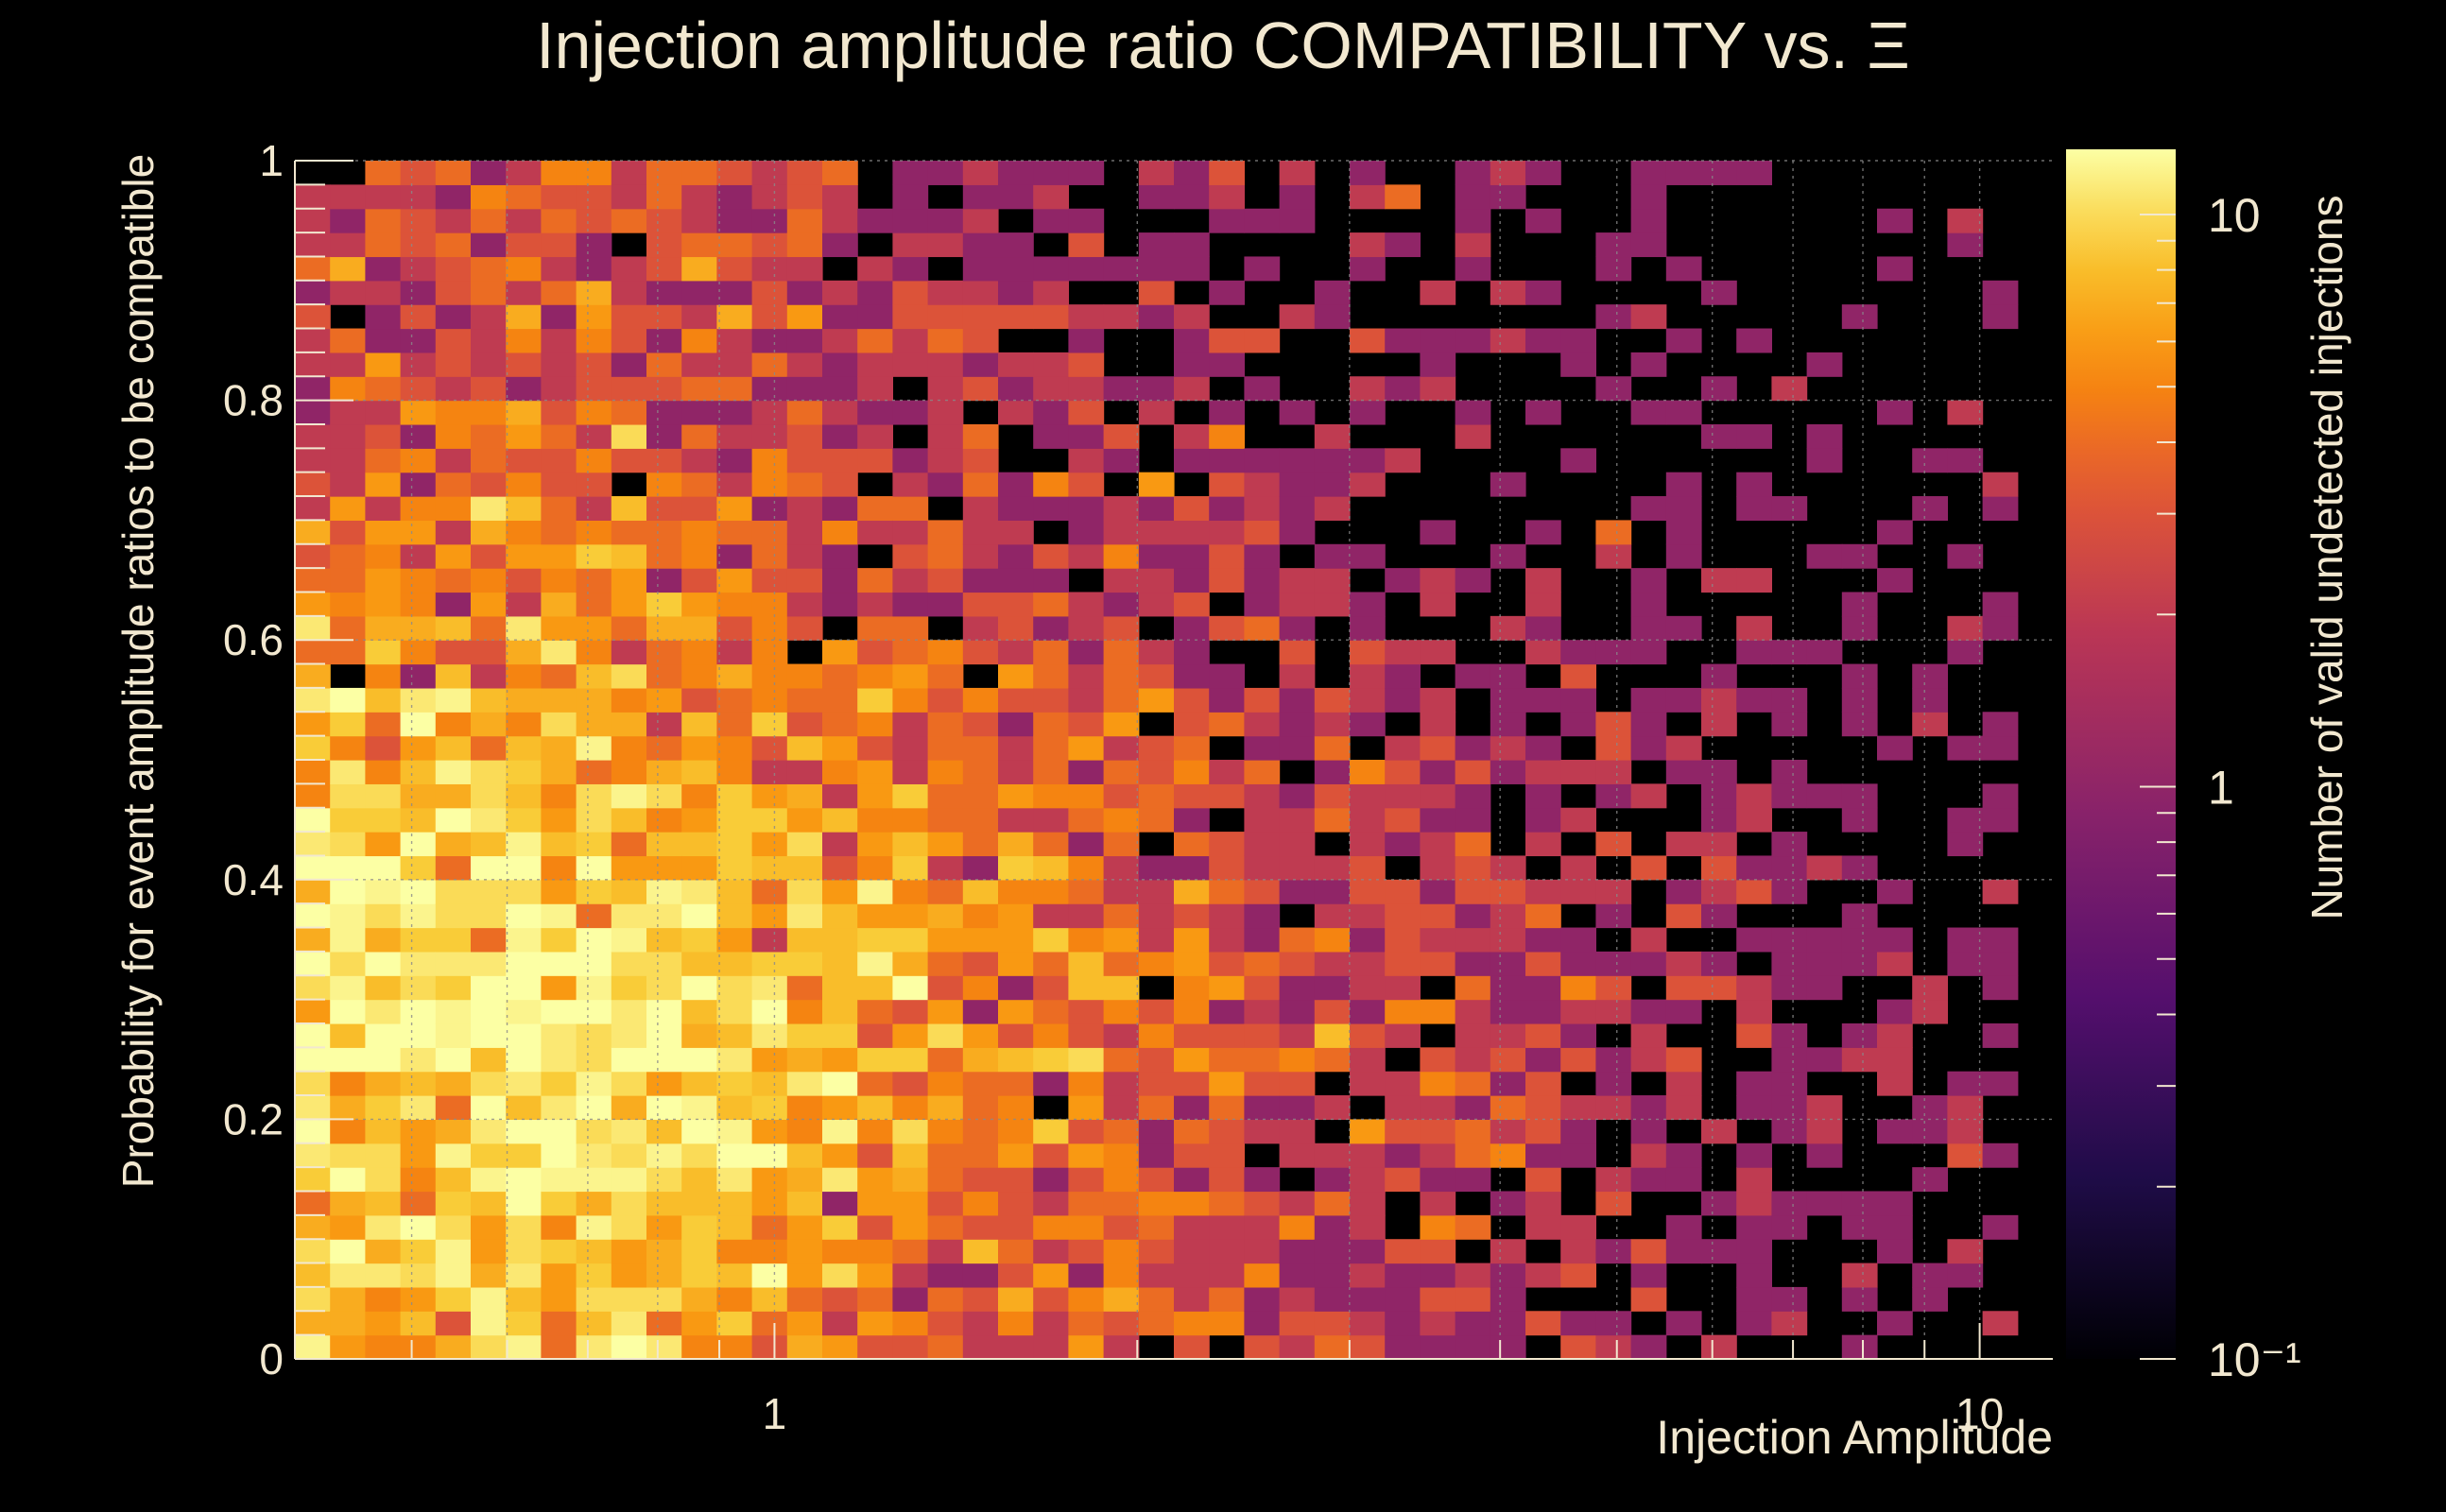 The image size is (2446, 1512). Describe the element at coordinates (2326, 557) in the screenshot. I see `z-axis-label: Number of valid undetected injections` at that location.